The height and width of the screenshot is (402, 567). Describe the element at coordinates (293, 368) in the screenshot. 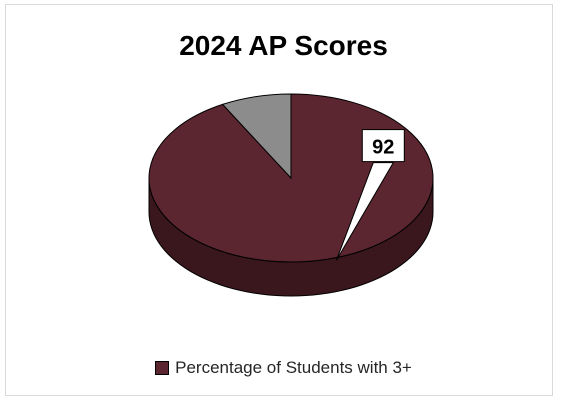

I see `legend-label: Percentage of Students with 3+` at that location.